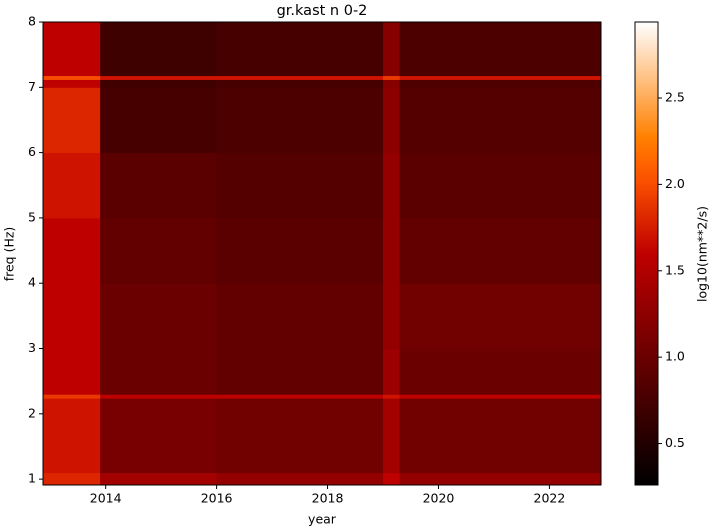 Image resolution: width=713 pixels, height=531 pixels. I want to click on y-tick-label: 7, so click(32, 86).